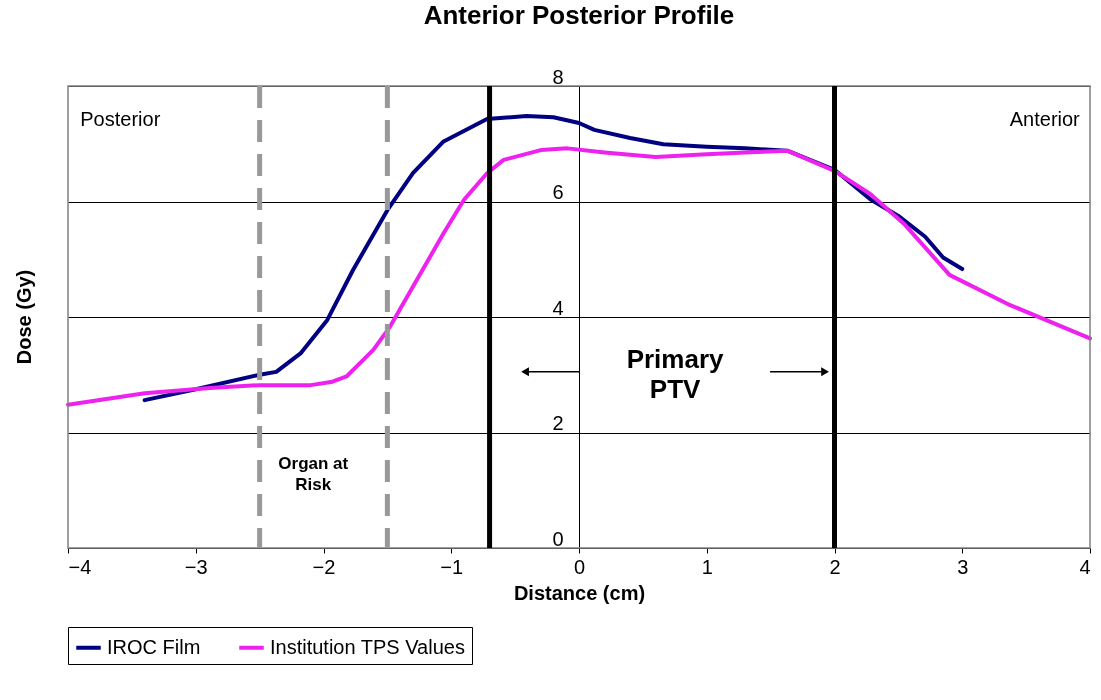 This screenshot has height=700, width=1101. Describe the element at coordinates (367, 646) in the screenshot. I see `legend-label: Institution TPS Values` at that location.